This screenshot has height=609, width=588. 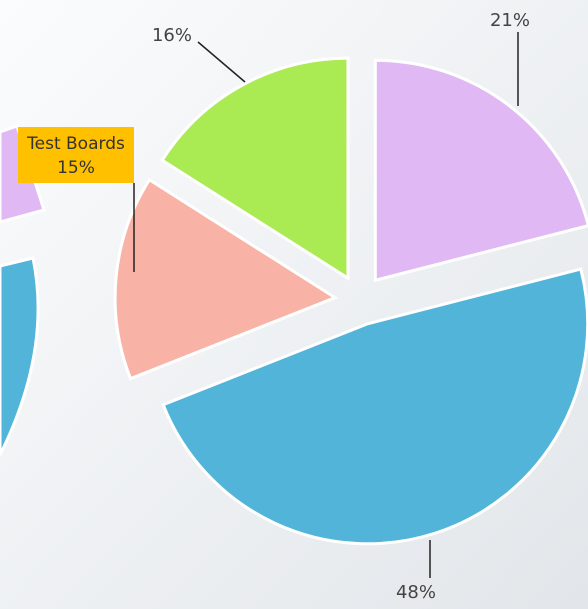 I want to click on side-pie-slice, so click(x=20, y=356).